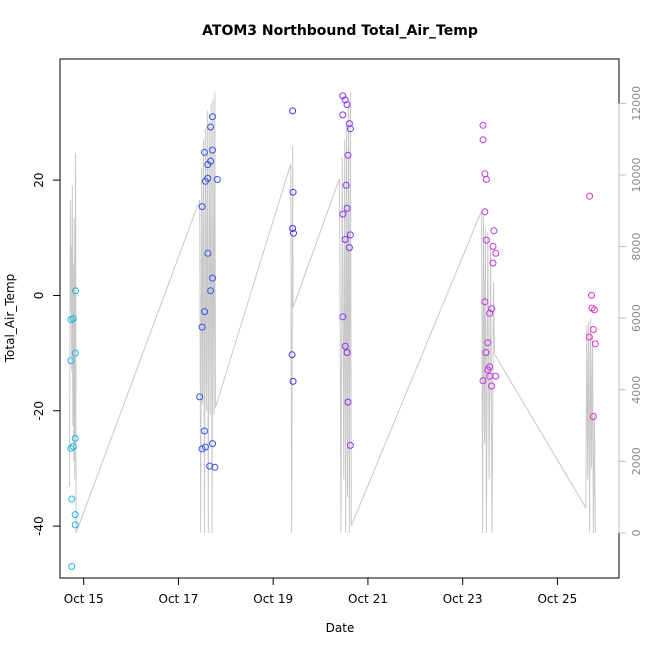 The width and height of the screenshot is (650, 650). Describe the element at coordinates (39, 296) in the screenshot. I see `y-tick-label: 0` at that location.